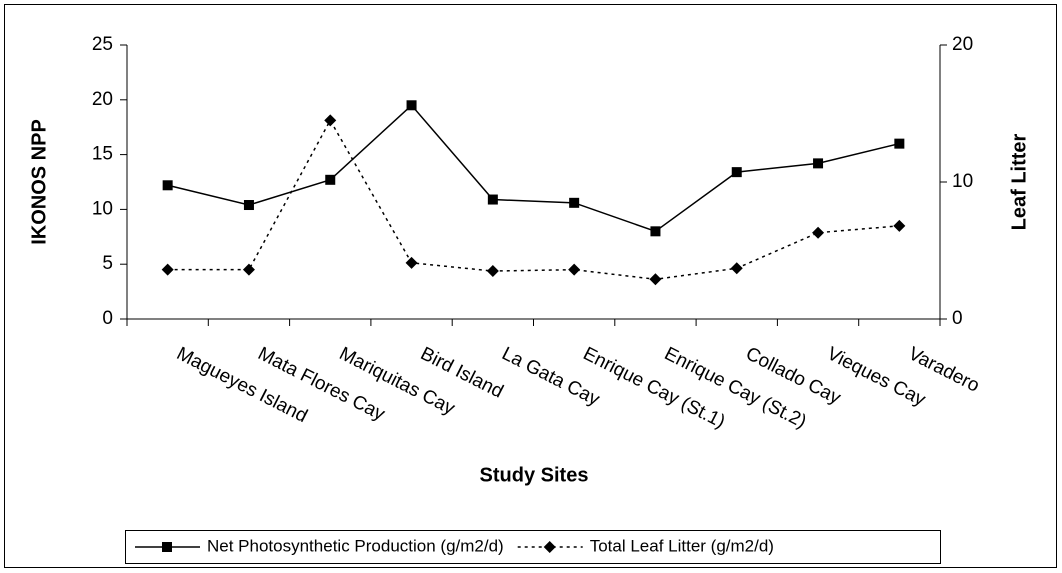  Describe the element at coordinates (957, 318) in the screenshot. I see `y2-tick-label: 0` at that location.